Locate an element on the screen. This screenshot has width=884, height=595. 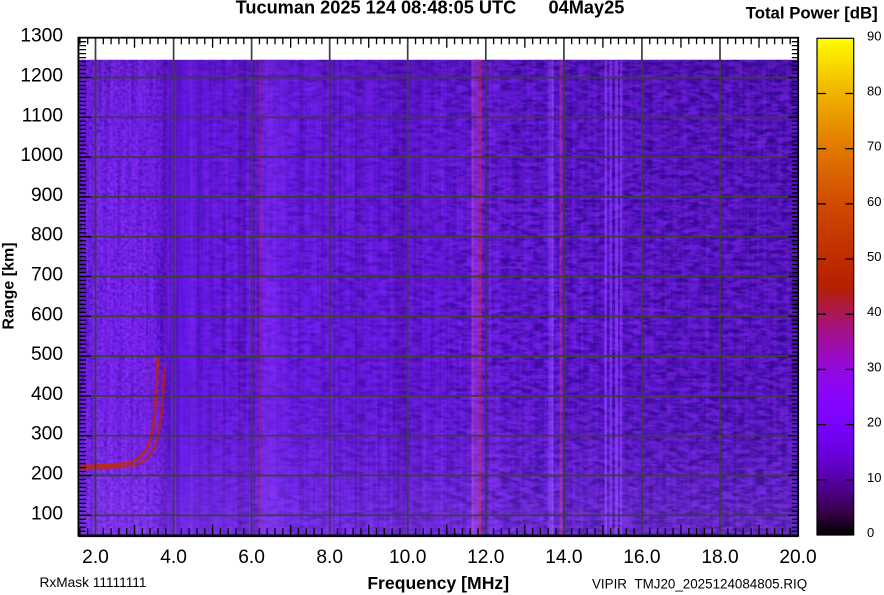
svg-text: 14.0 is located at coordinates (563, 557).